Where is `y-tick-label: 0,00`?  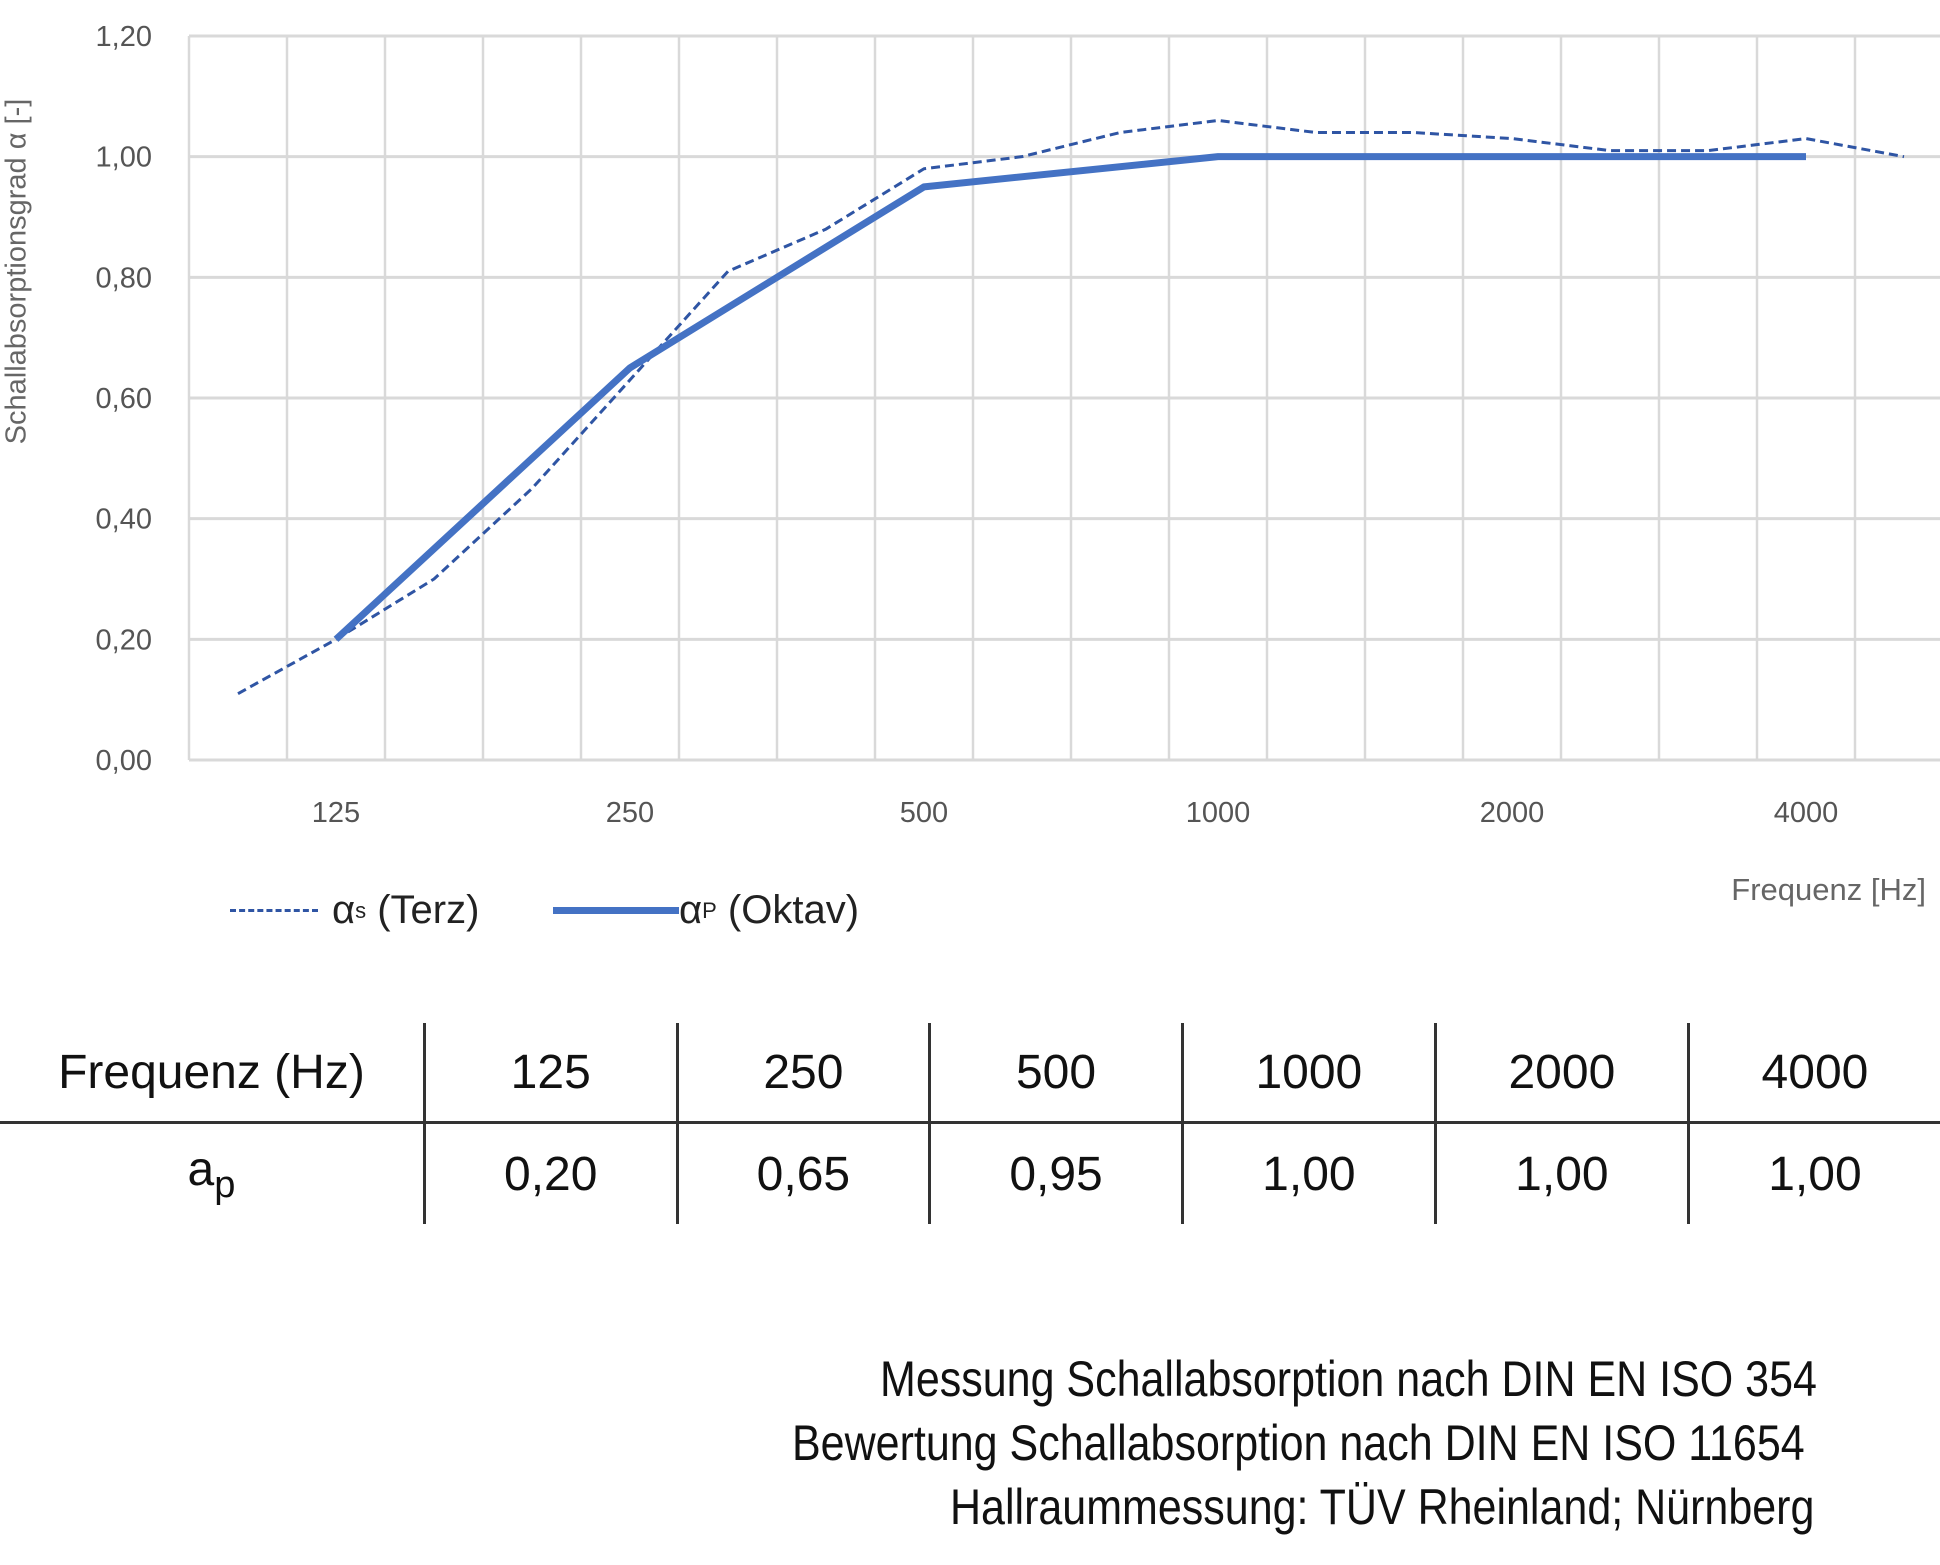 y-tick-label: 0,00 is located at coordinates (124, 761).